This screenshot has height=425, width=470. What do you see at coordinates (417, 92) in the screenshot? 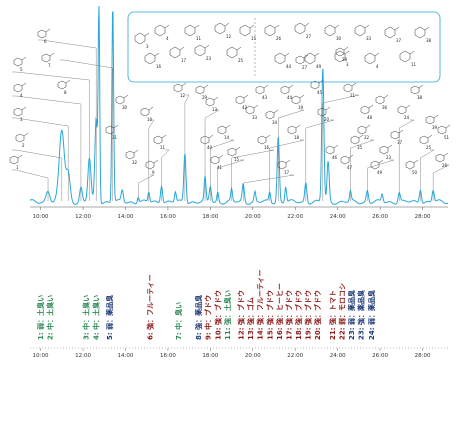
I see `peak-structure: 38` at bounding box center [417, 92].